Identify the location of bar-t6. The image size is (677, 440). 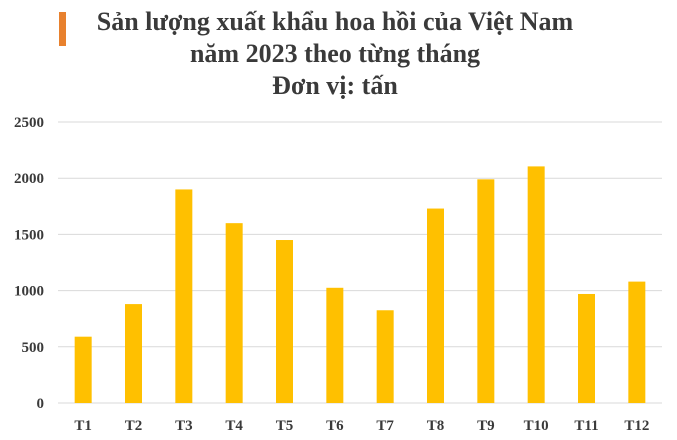
(335, 345).